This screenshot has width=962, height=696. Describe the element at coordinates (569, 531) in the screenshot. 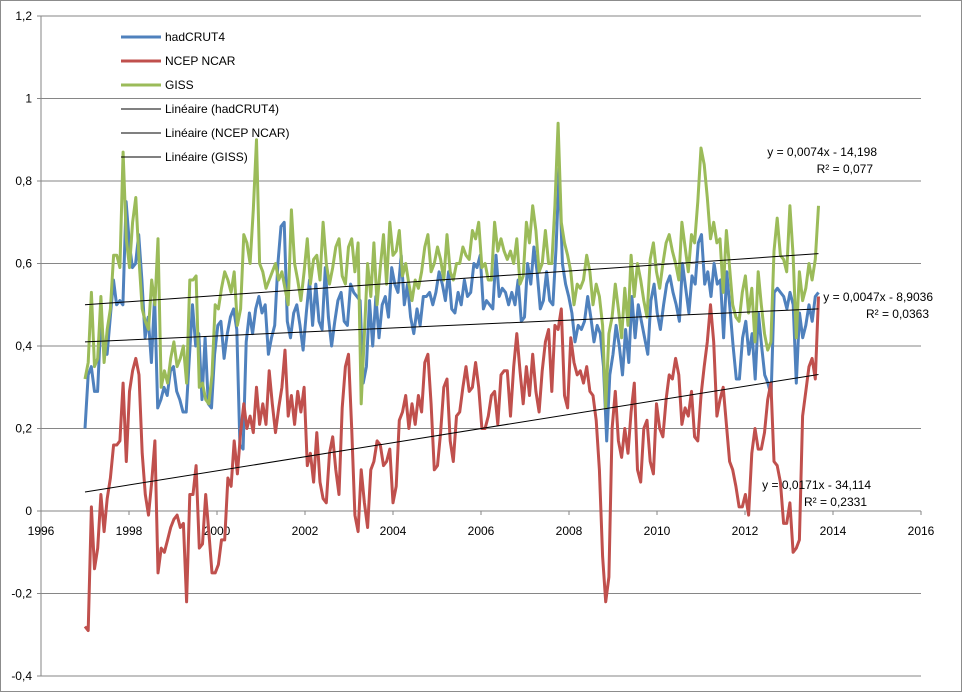

I see `x-tick-label: 2008` at that location.